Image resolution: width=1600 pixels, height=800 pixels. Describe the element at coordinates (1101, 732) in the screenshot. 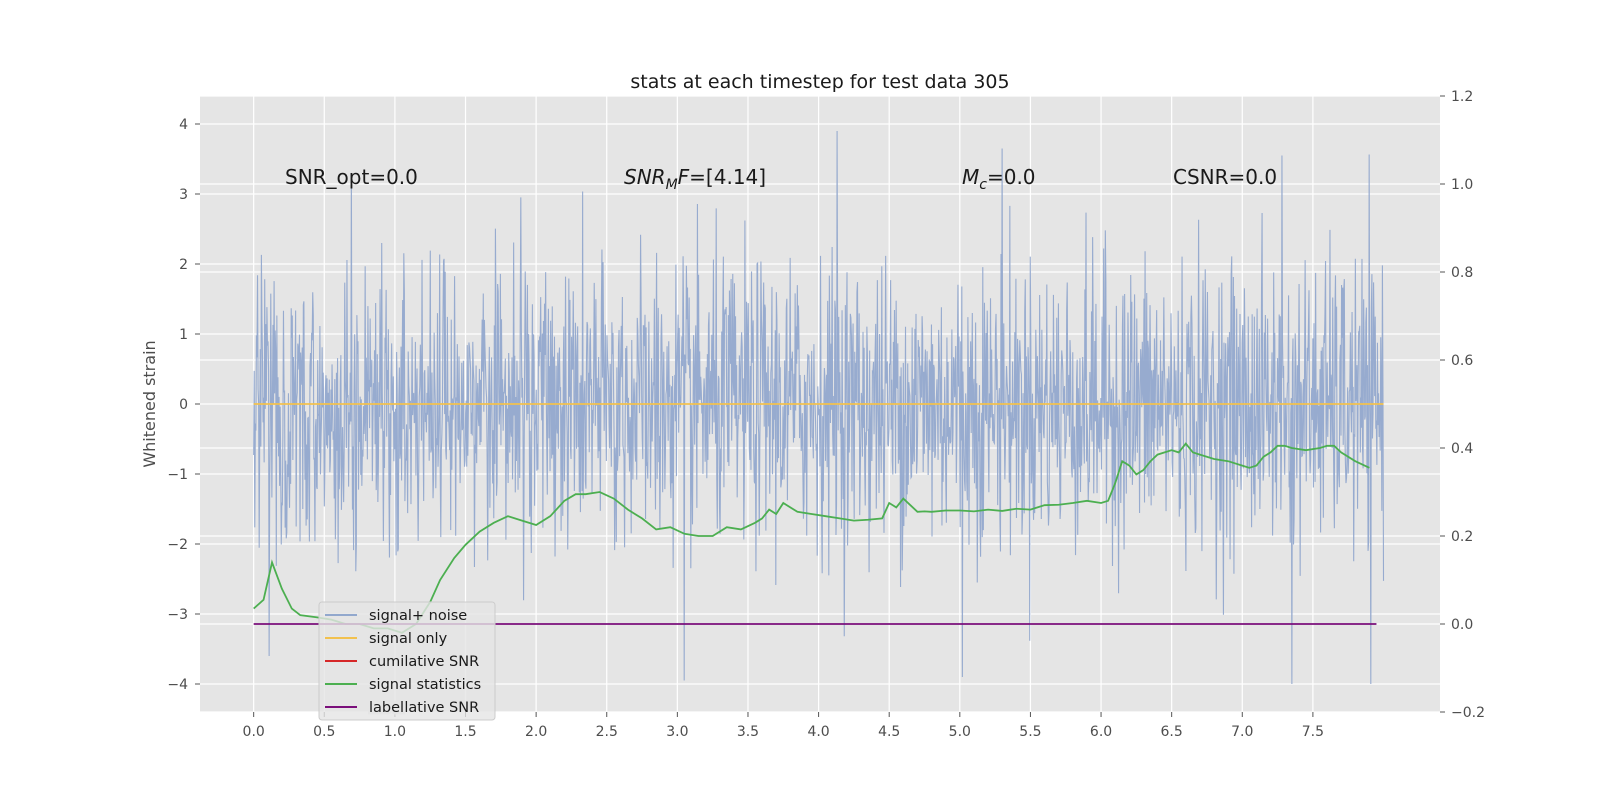

I see `x-tick-label: 6.0` at that location.